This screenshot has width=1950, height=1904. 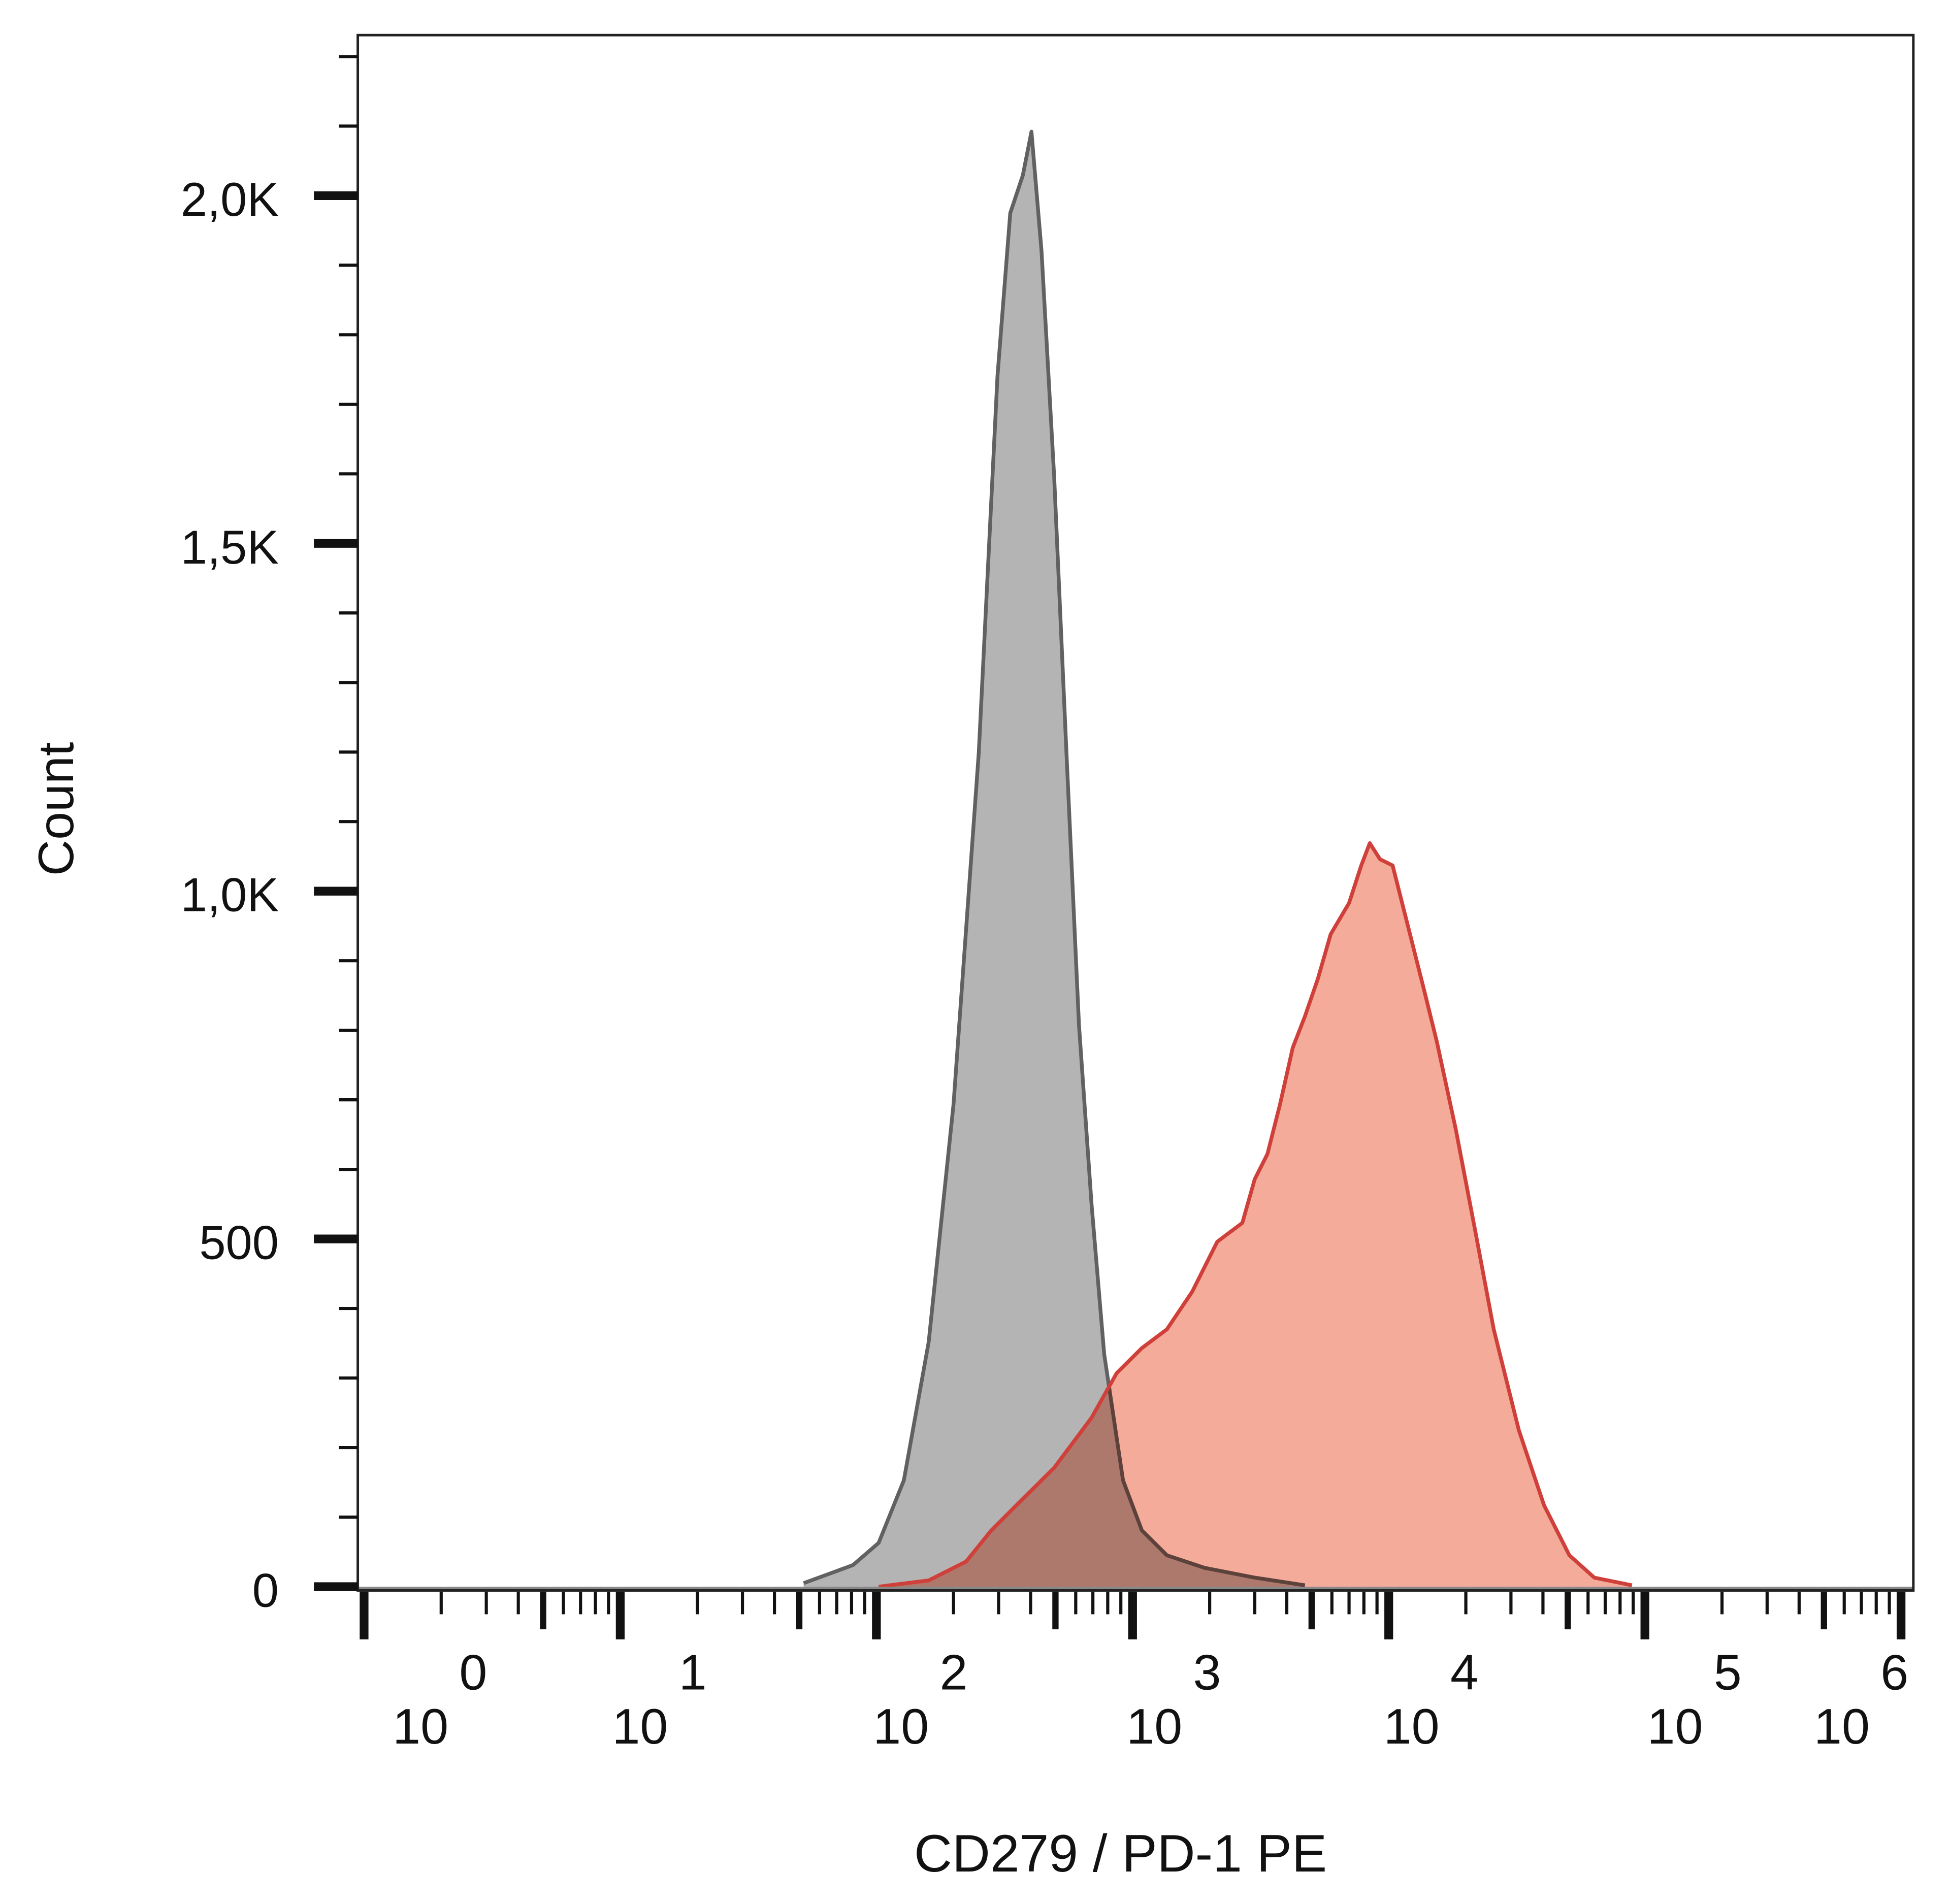 What do you see at coordinates (239, 1242) in the screenshot?
I see `y-tick-label: 500` at bounding box center [239, 1242].